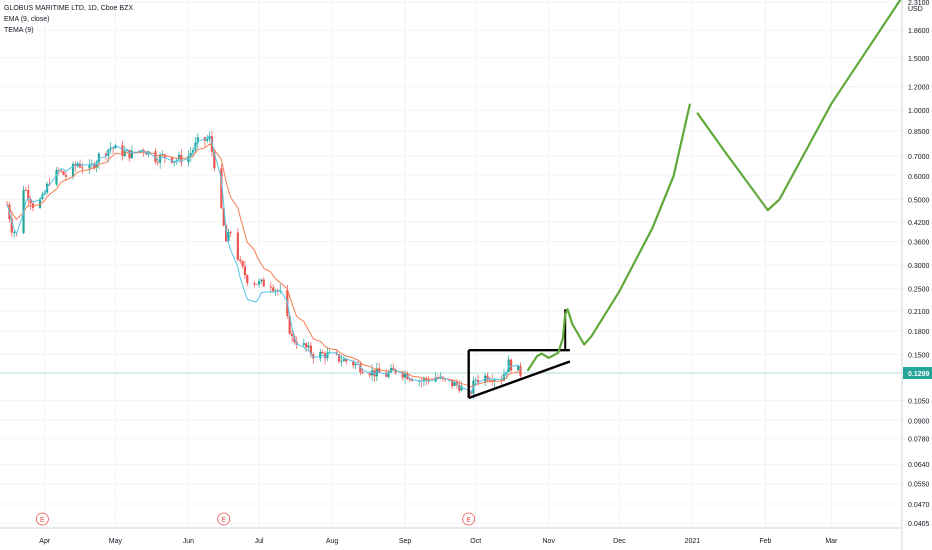 The width and height of the screenshot is (932, 550). Describe the element at coordinates (475, 541) in the screenshot. I see `time-tick-label: Oct` at that location.